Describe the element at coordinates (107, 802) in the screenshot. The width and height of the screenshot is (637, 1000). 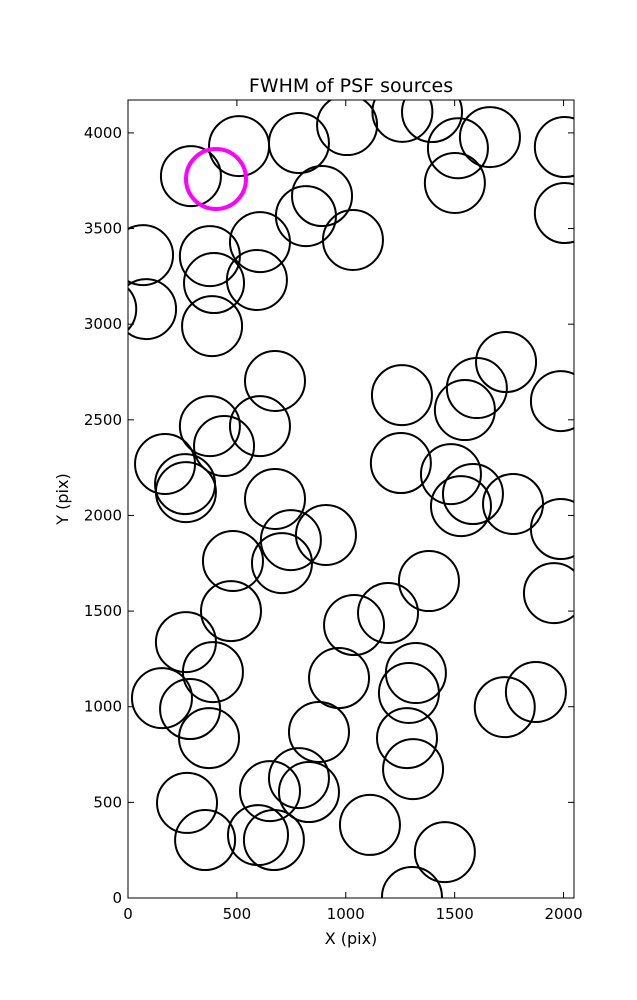
I see `y-tick-label: 500` at that location.